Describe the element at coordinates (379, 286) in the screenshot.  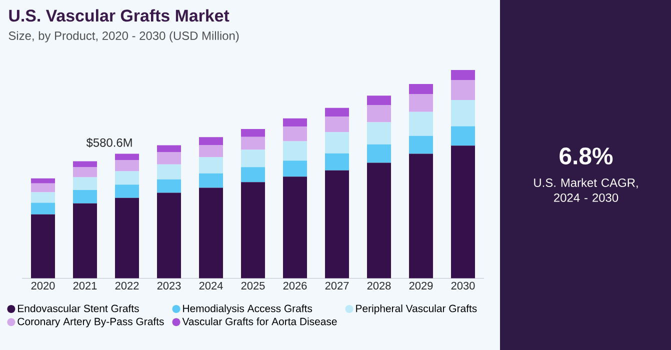
I see `x-tick-label: 2028` at that location.